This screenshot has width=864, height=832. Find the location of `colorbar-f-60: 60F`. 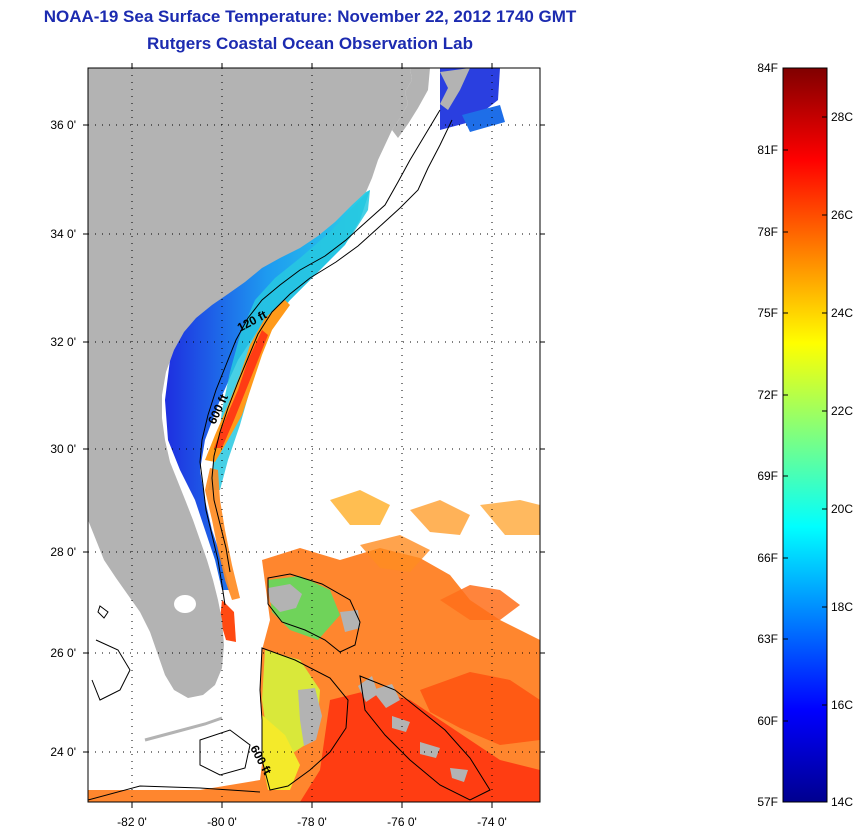

colorbar-f-60: 60F is located at coordinates (767, 721).